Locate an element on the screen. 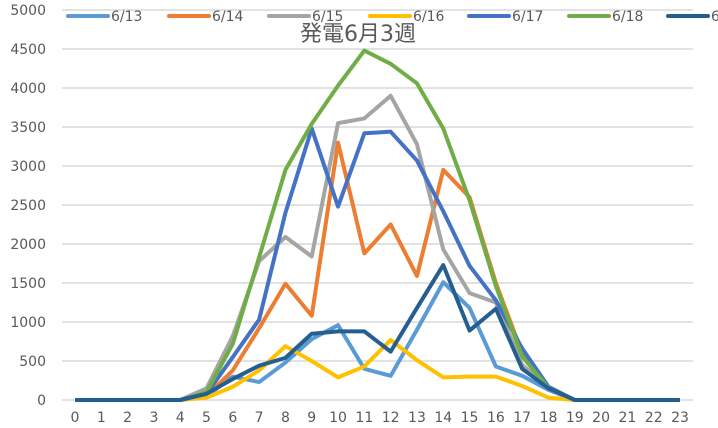  x-tick-label: 11 is located at coordinates (364, 418).